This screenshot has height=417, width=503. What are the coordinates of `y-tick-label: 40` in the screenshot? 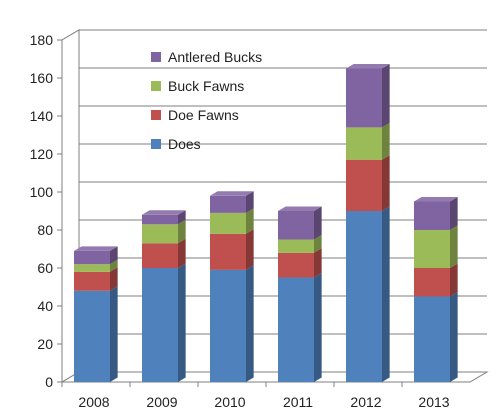 It's located at (45, 306).